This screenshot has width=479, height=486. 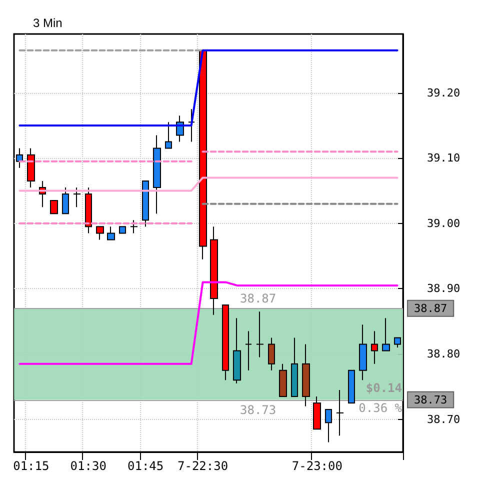 I want to click on annotation: 0.36 %, so click(x=380, y=407).